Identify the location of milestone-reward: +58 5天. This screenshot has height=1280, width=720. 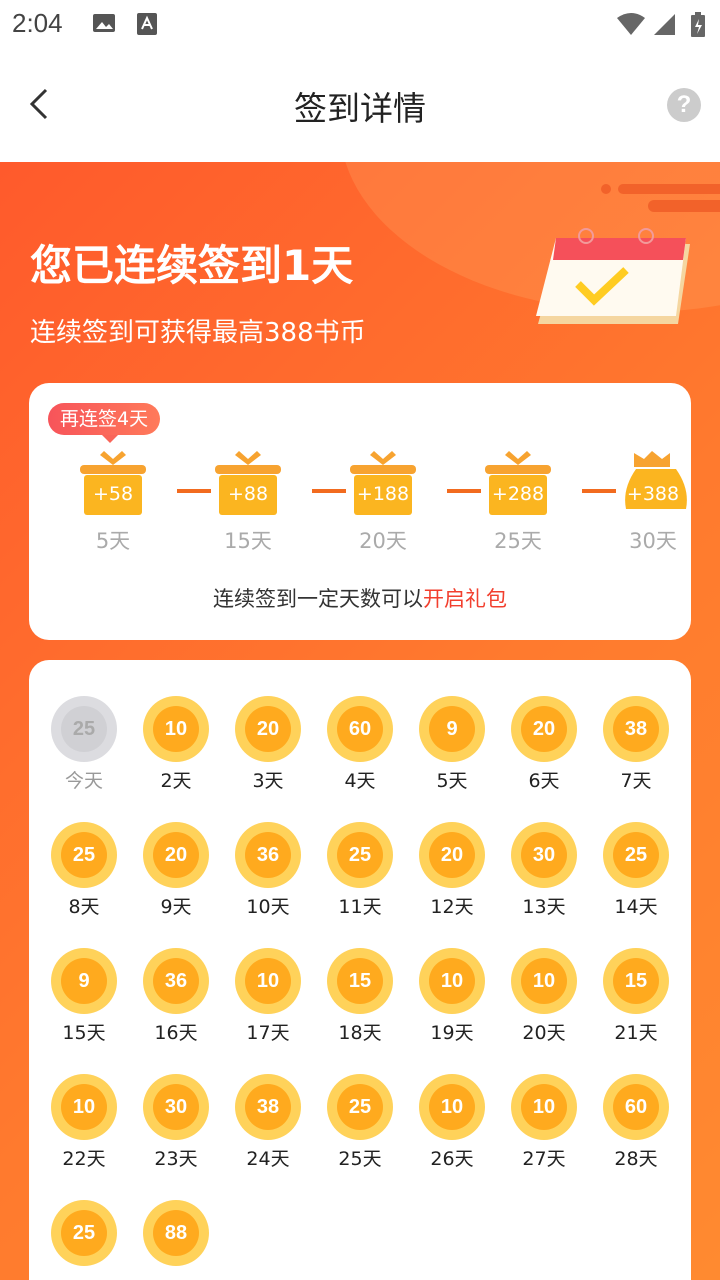
(113, 502).